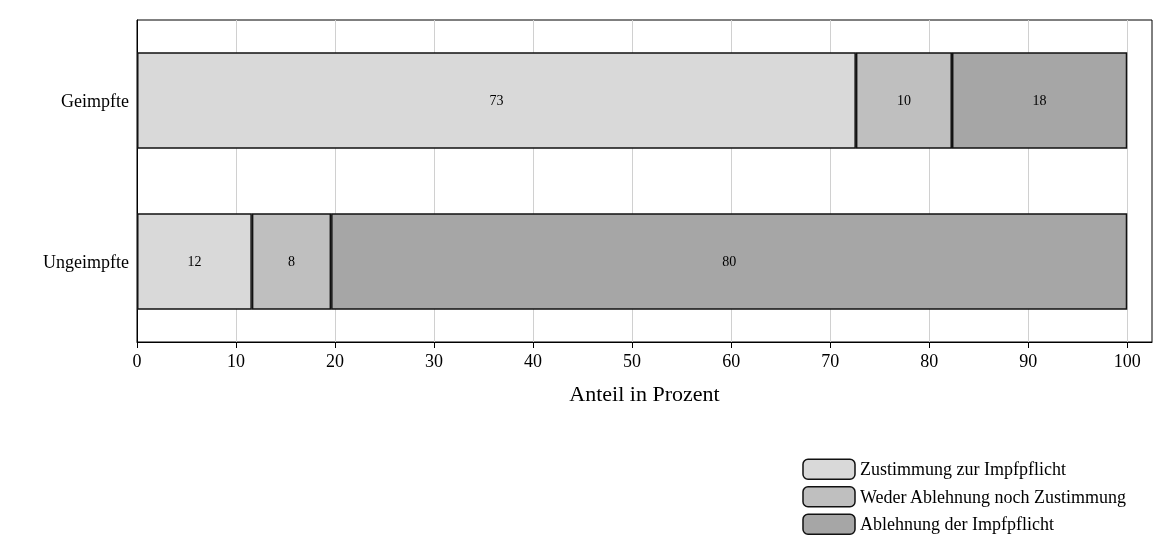  Describe the element at coordinates (137, 361) in the screenshot. I see `x-tick-label: 0` at that location.